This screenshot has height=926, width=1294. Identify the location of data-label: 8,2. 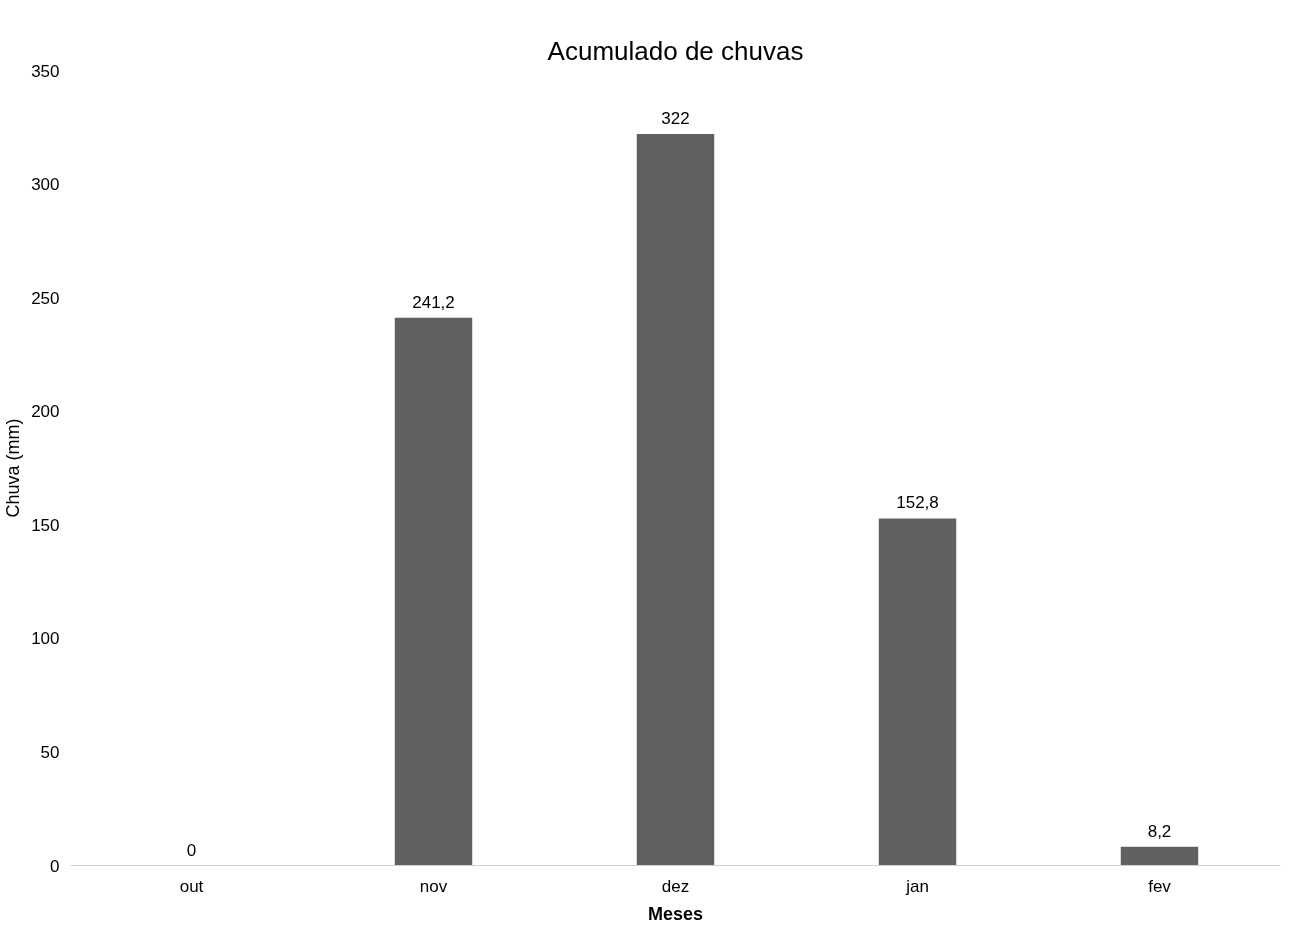
(1159, 831).